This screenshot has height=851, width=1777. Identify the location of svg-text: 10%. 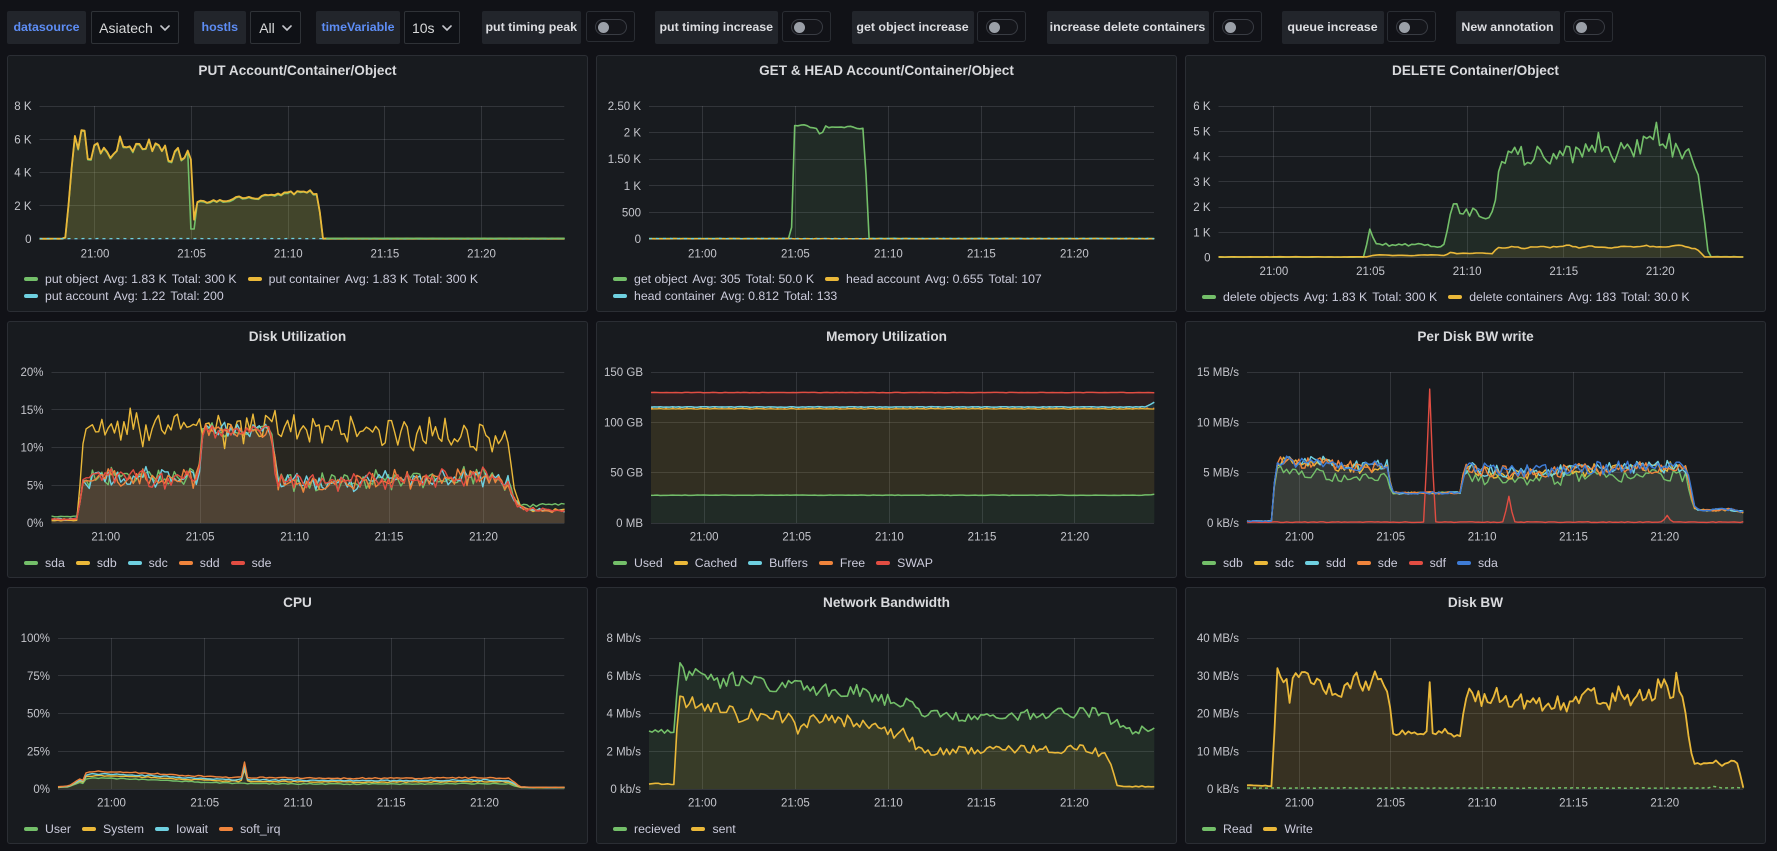
(31, 449).